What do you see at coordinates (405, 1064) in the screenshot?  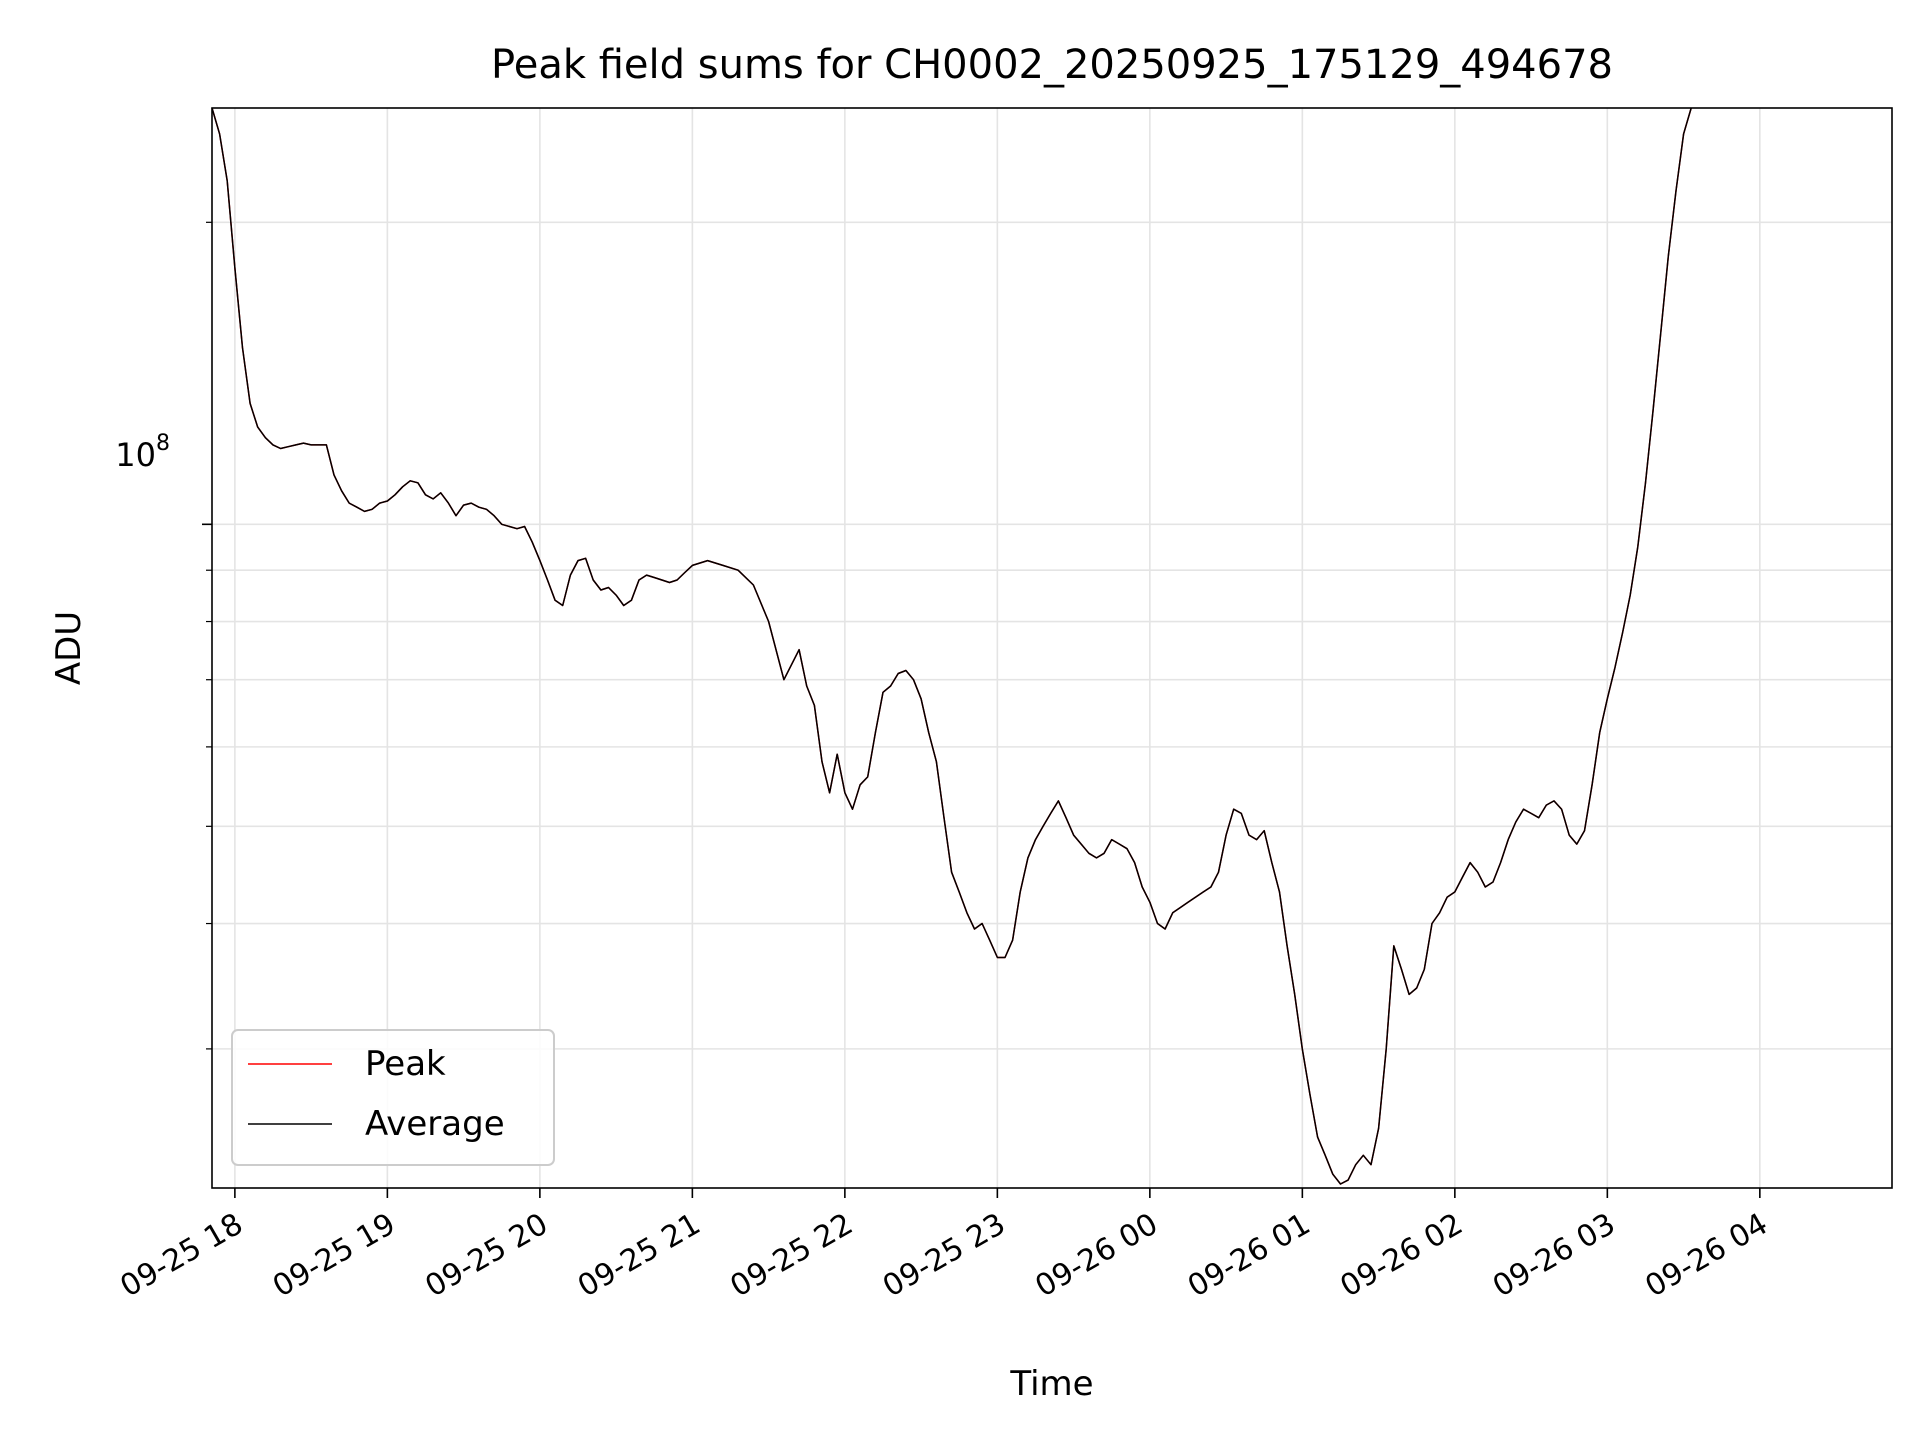 I see `legend-peak-label: Peak` at bounding box center [405, 1064].